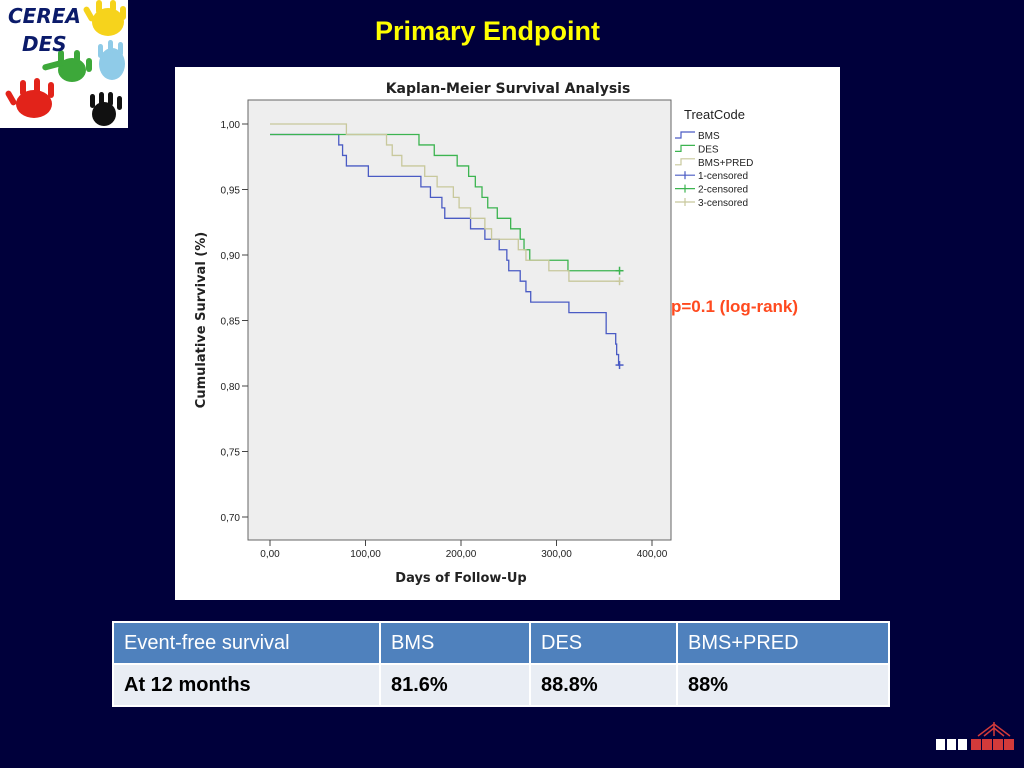  I want to click on y-tick-label: 0,95, so click(231, 191).